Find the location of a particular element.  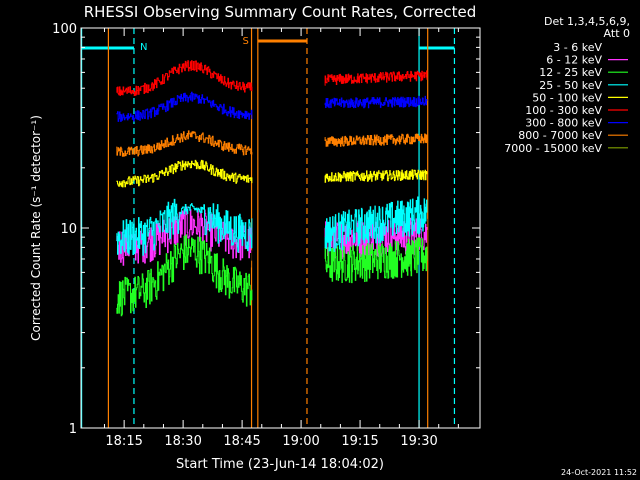

legend-entry-label: 25 - 50 keV is located at coordinates (570, 85).